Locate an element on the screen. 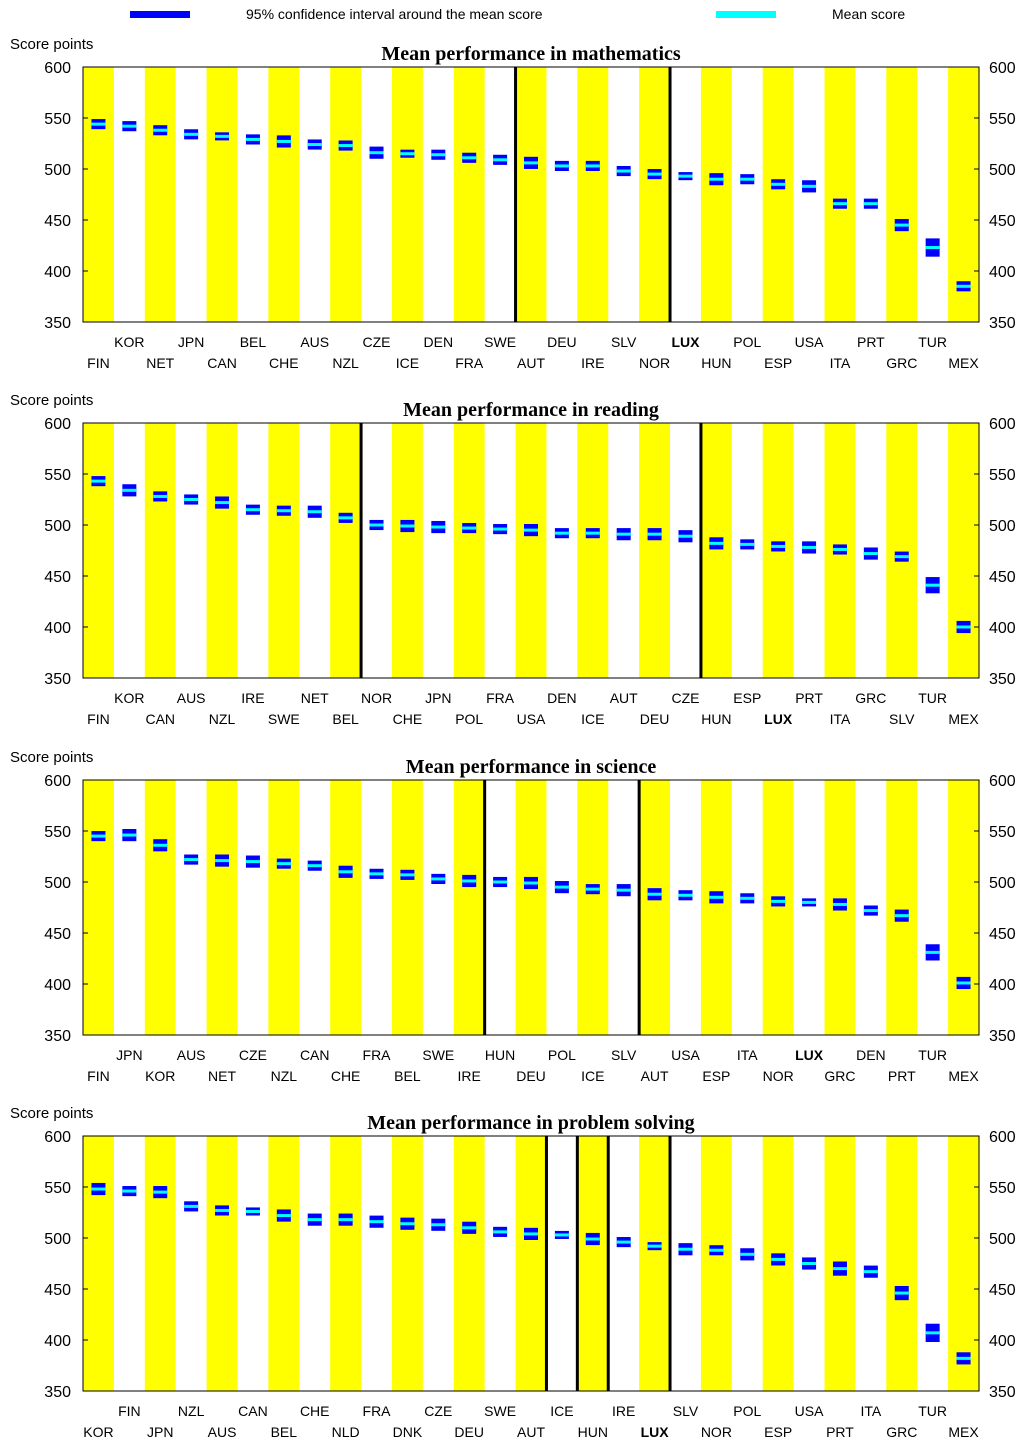  x-tick-label: ICE is located at coordinates (407, 363).